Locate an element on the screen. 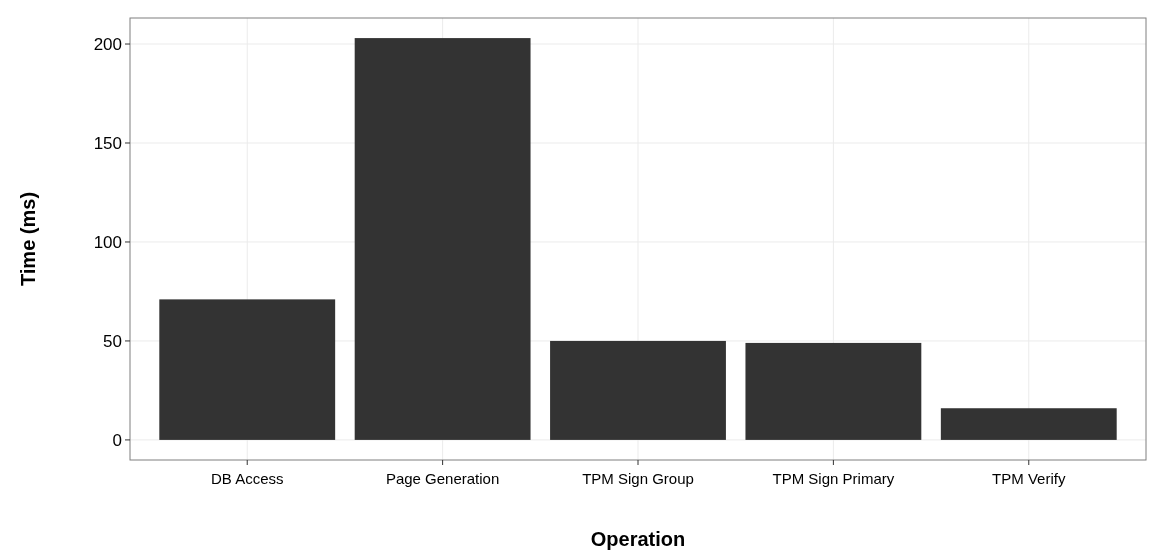 This screenshot has height=558, width=1154. x-tick-label: TPM Verify is located at coordinates (1029, 478).